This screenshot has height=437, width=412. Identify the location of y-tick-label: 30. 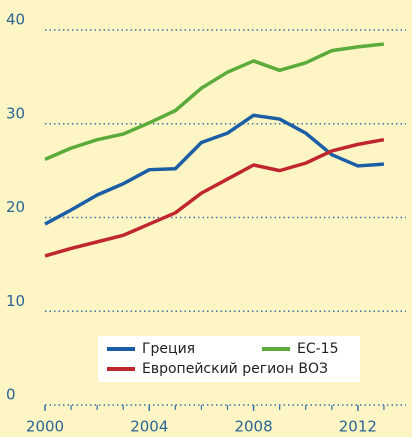
(15, 113).